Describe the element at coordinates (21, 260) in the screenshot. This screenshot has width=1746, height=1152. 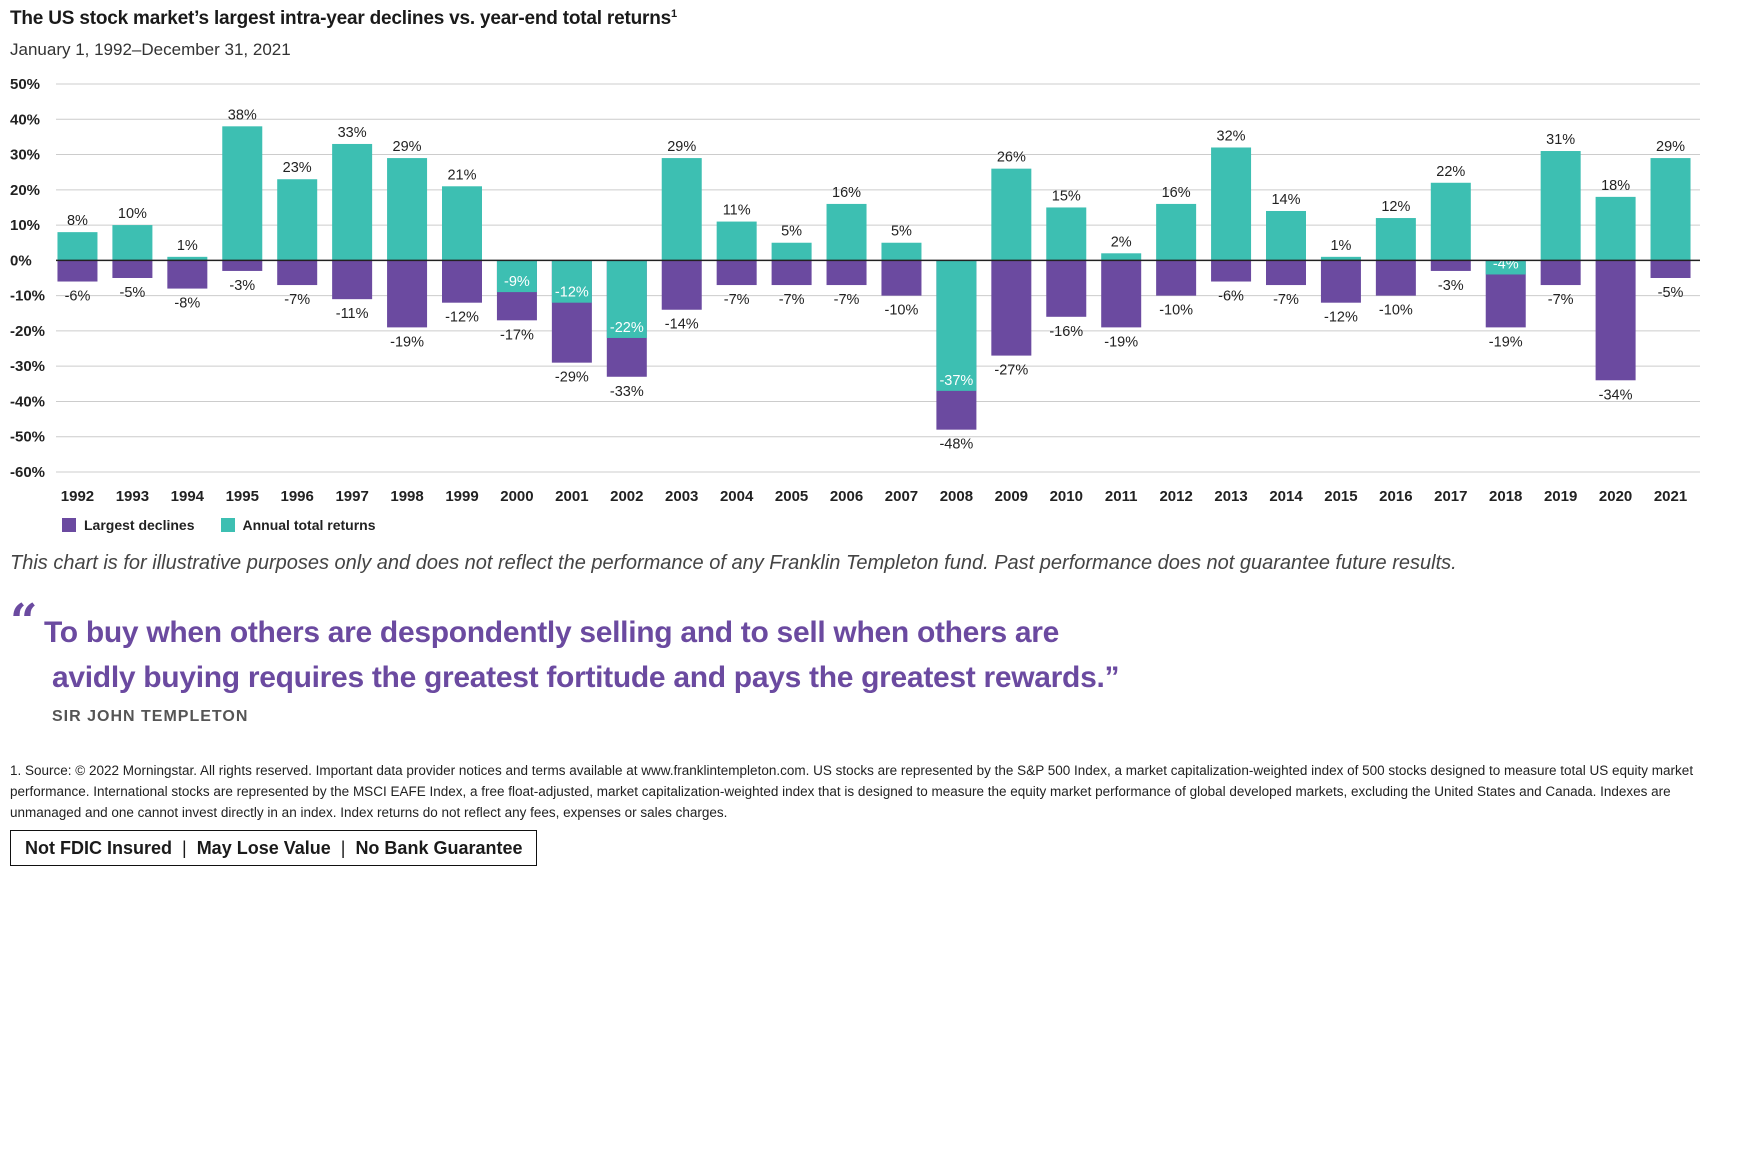
I see `y-tick-label: 0%` at that location.